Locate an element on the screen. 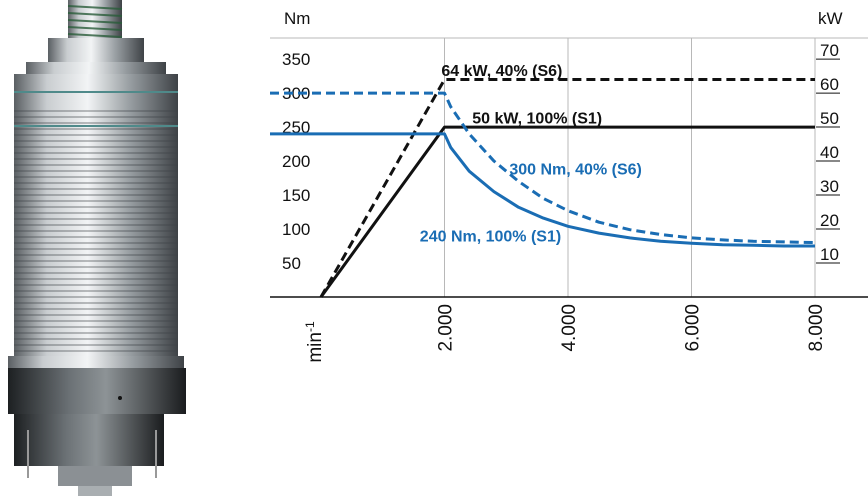  y-right-tick-label-30: 30 is located at coordinates (829, 186).